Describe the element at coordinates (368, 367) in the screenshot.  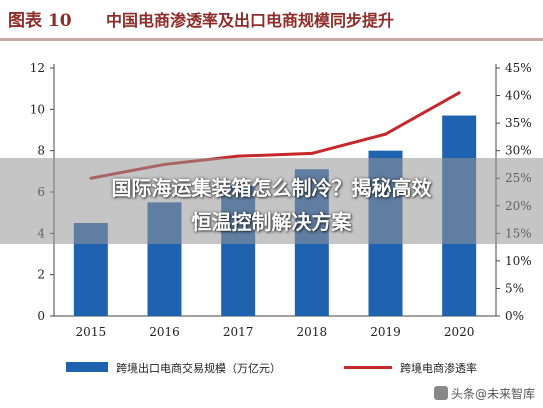
I see `legend-swatch-line` at that location.